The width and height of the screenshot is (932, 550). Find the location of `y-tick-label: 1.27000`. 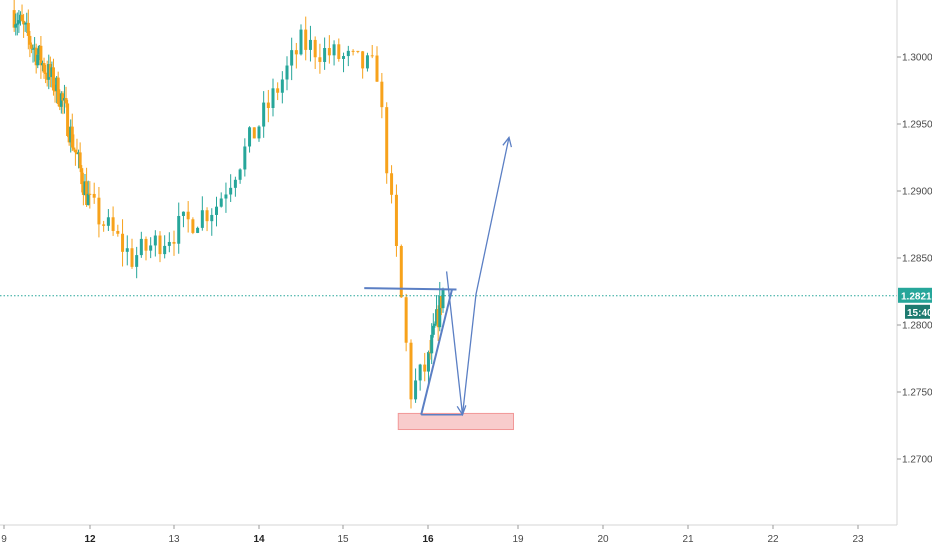

y-tick-label: 1.27000 is located at coordinates (917, 460).